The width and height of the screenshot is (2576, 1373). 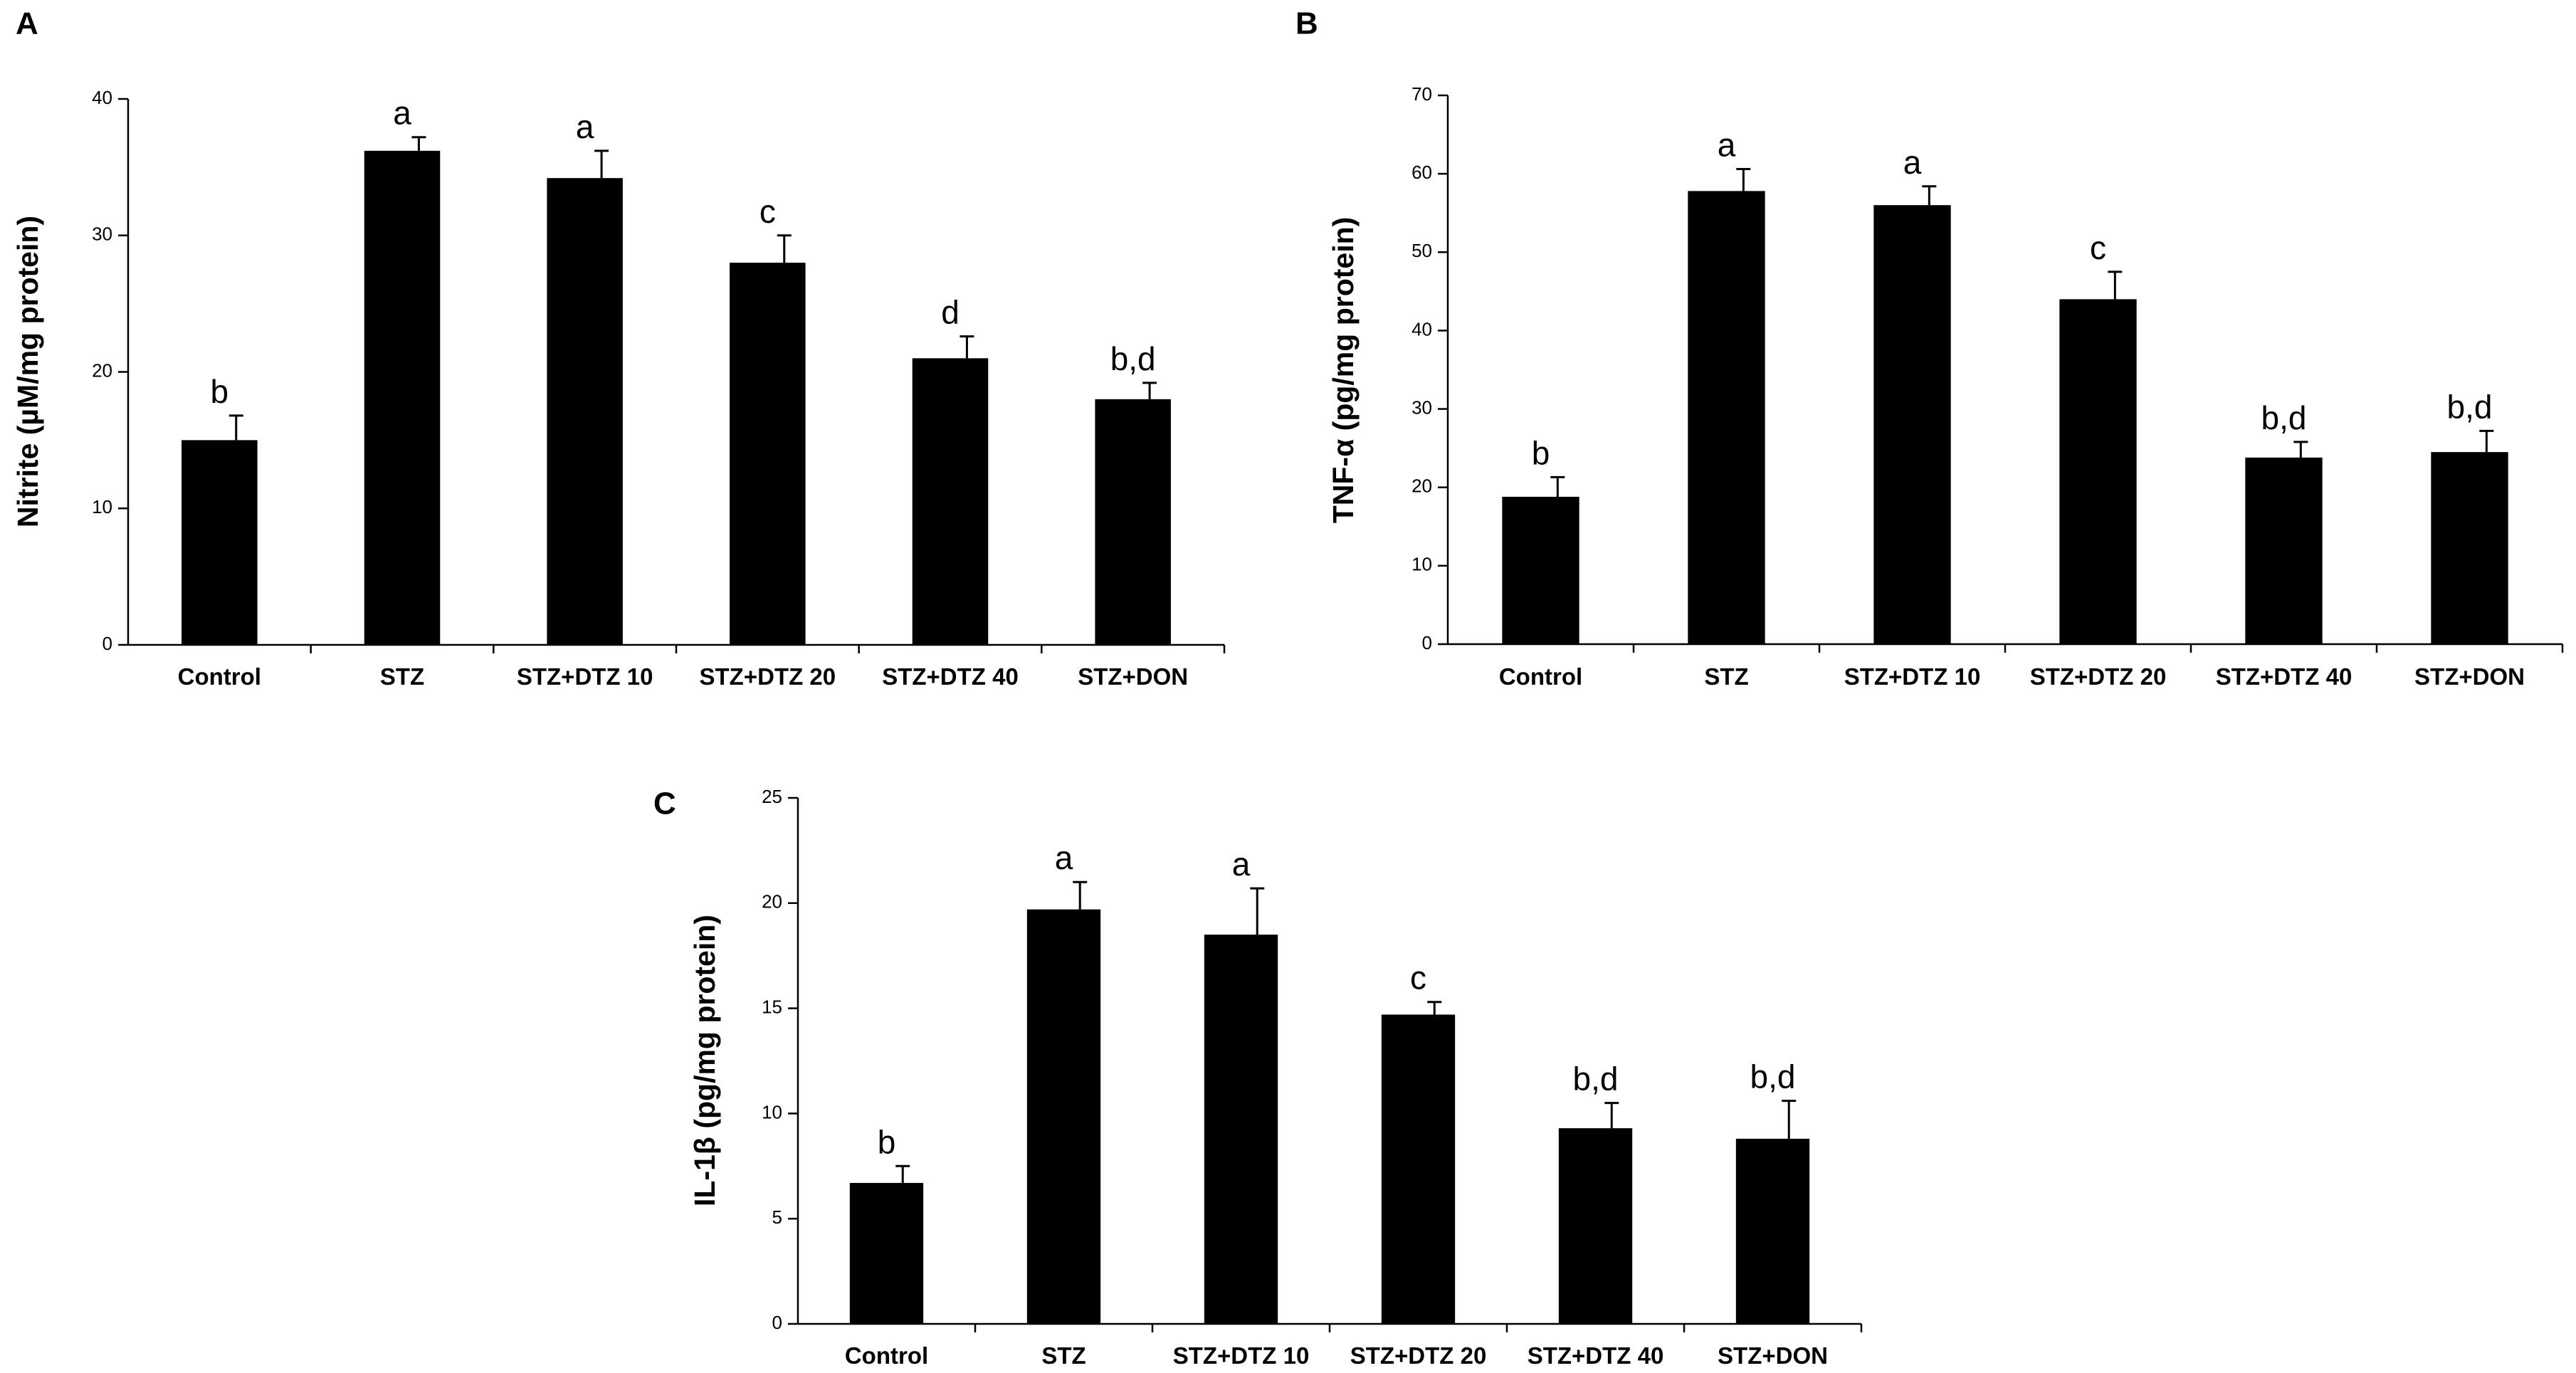 I want to click on significance-label: d, so click(x=950, y=312).